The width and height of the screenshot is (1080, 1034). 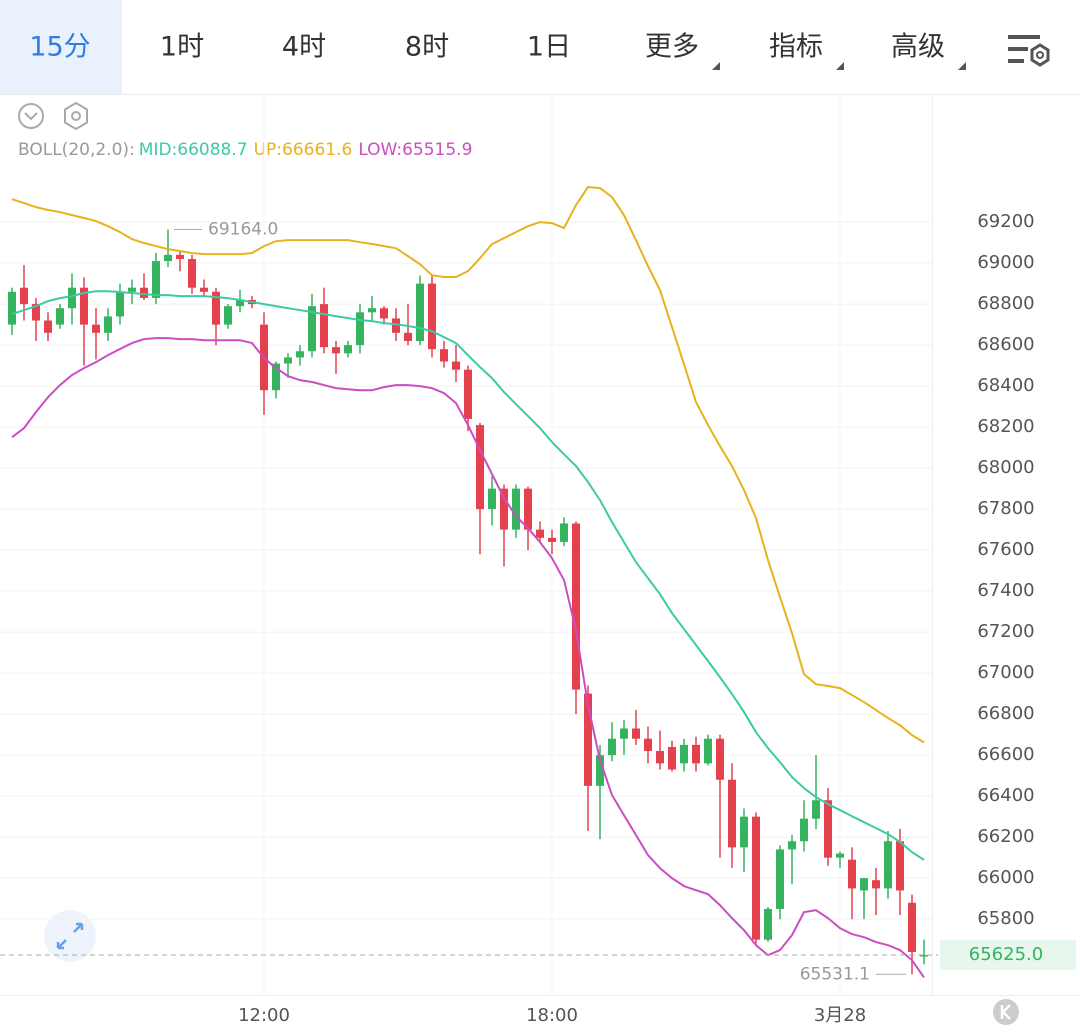 I want to click on tab: 15分, so click(x=59, y=47).